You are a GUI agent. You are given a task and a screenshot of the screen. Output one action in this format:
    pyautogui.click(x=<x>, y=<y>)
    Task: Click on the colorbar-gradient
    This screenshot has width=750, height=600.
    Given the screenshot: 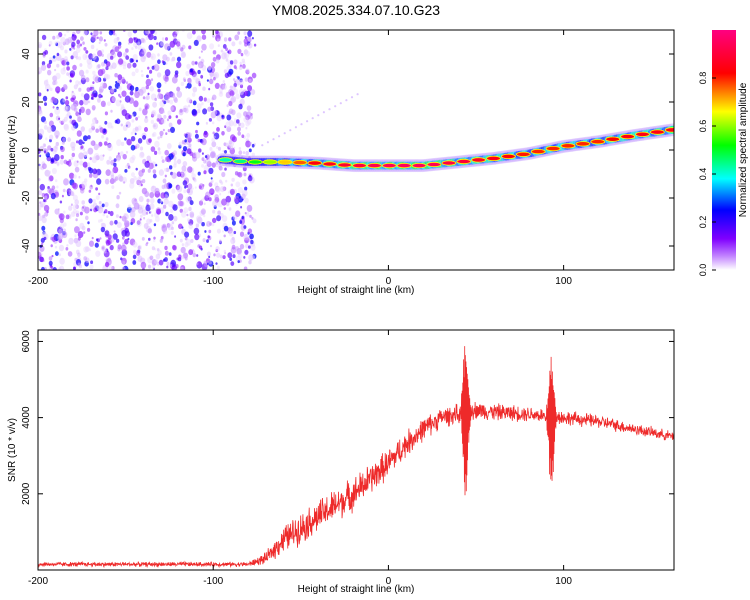 What is the action you would take?
    pyautogui.click(x=724, y=150)
    